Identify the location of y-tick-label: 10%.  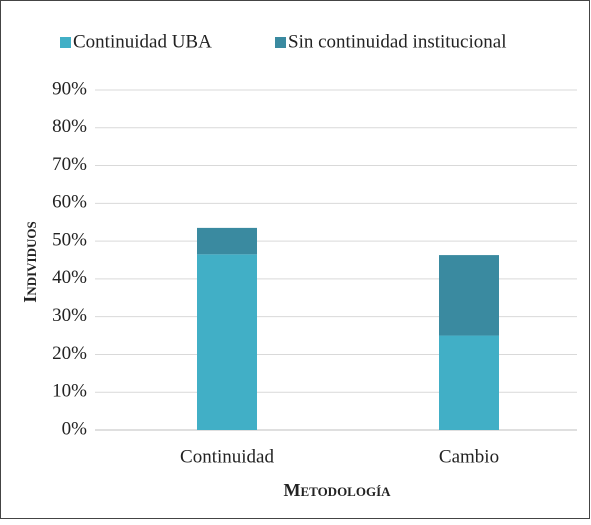
(69, 391).